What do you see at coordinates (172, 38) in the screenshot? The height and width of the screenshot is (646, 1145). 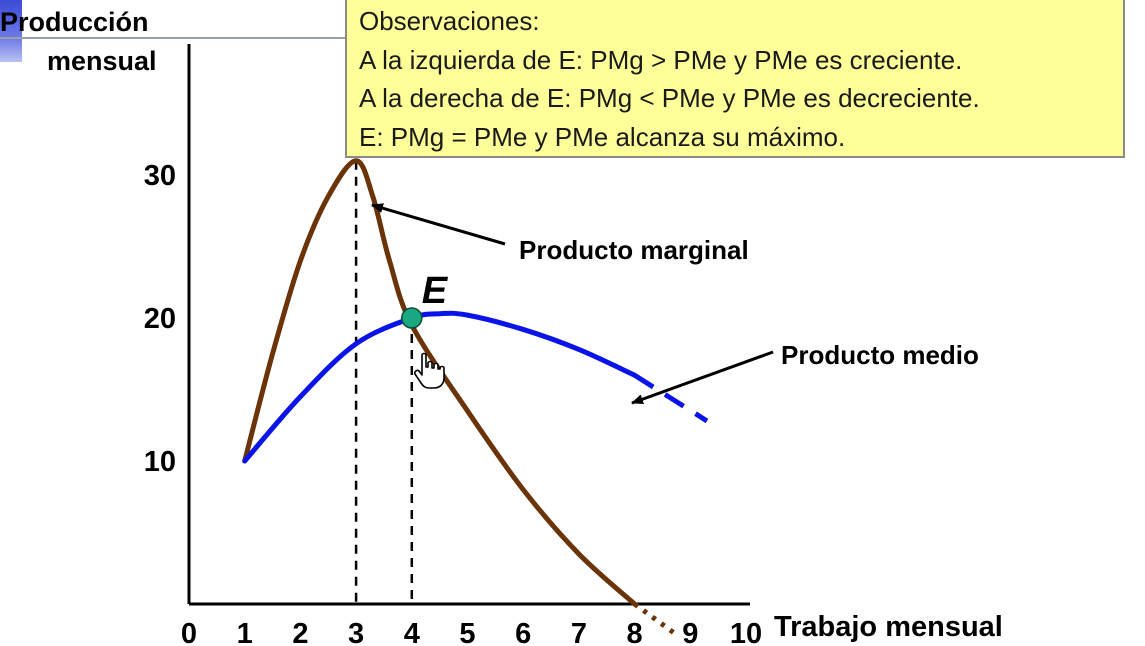 I see `header-rule` at bounding box center [172, 38].